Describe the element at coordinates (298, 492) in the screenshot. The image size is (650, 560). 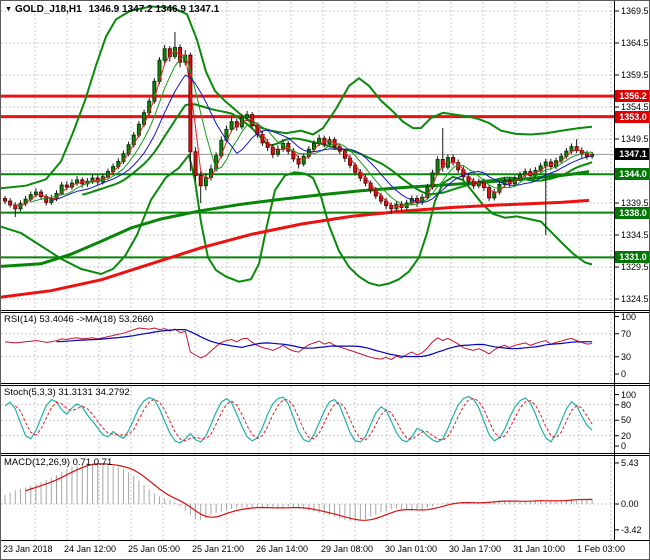
I see `macd-lines` at that location.